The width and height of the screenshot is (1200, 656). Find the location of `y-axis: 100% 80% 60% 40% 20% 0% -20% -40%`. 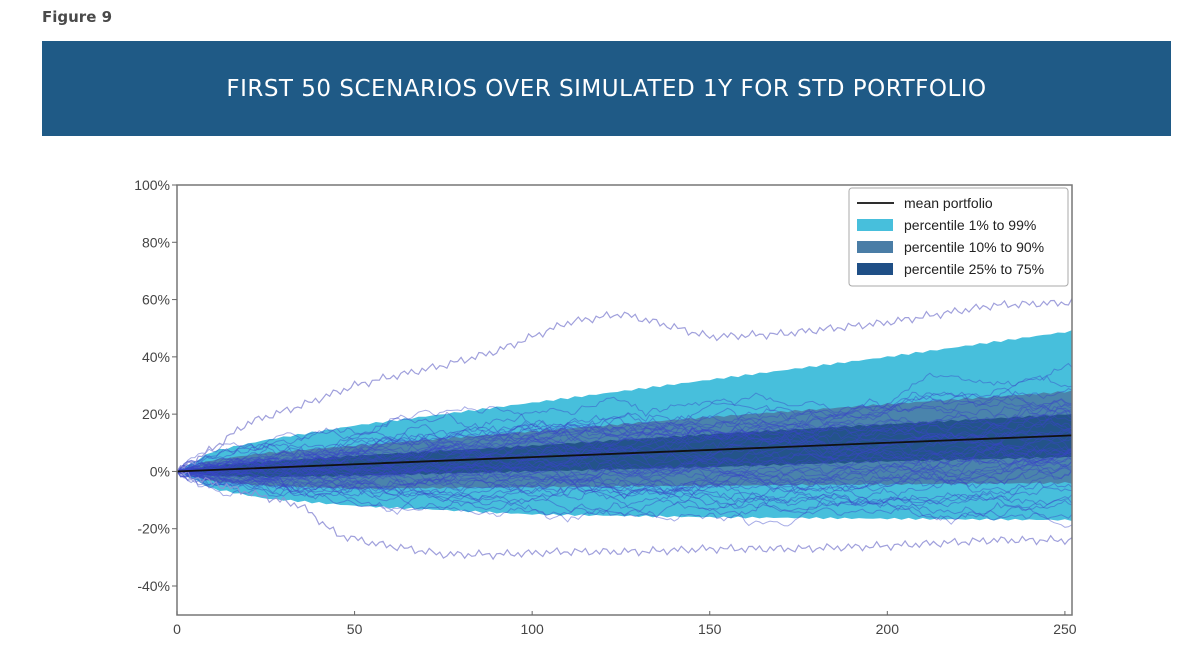

y-axis: 100% 80% 60% 40% 20% 0% -20% -40% is located at coordinates (155, 385).